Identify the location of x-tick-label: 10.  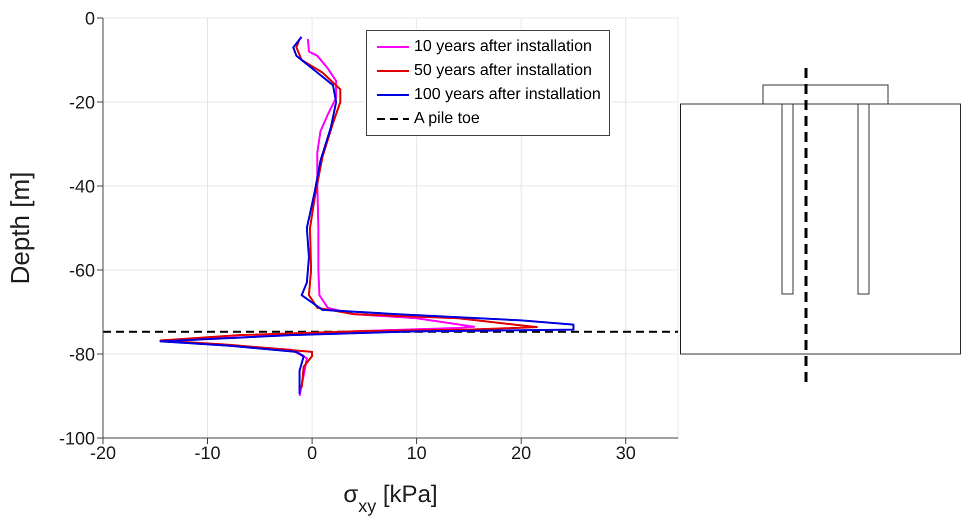
(416, 452).